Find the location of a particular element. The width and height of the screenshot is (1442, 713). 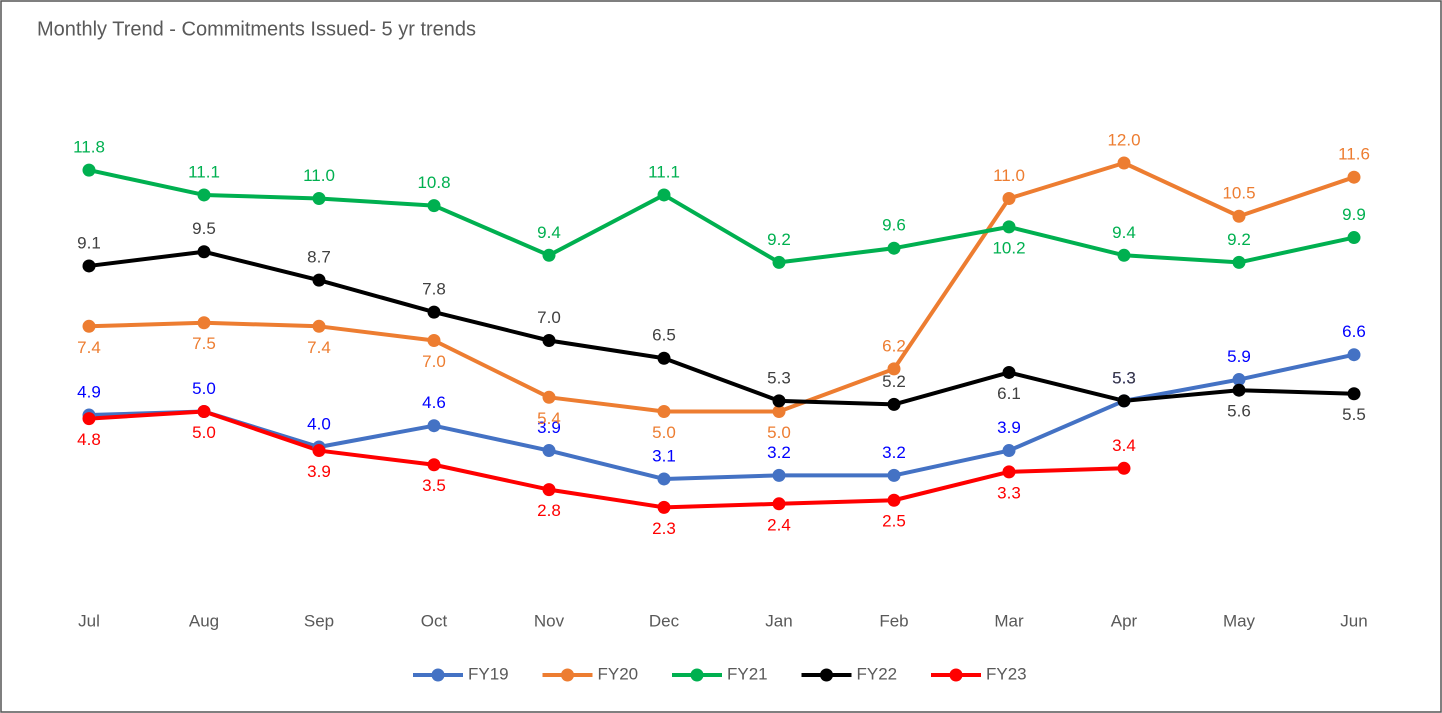

data-label: 10.8 is located at coordinates (433, 182).